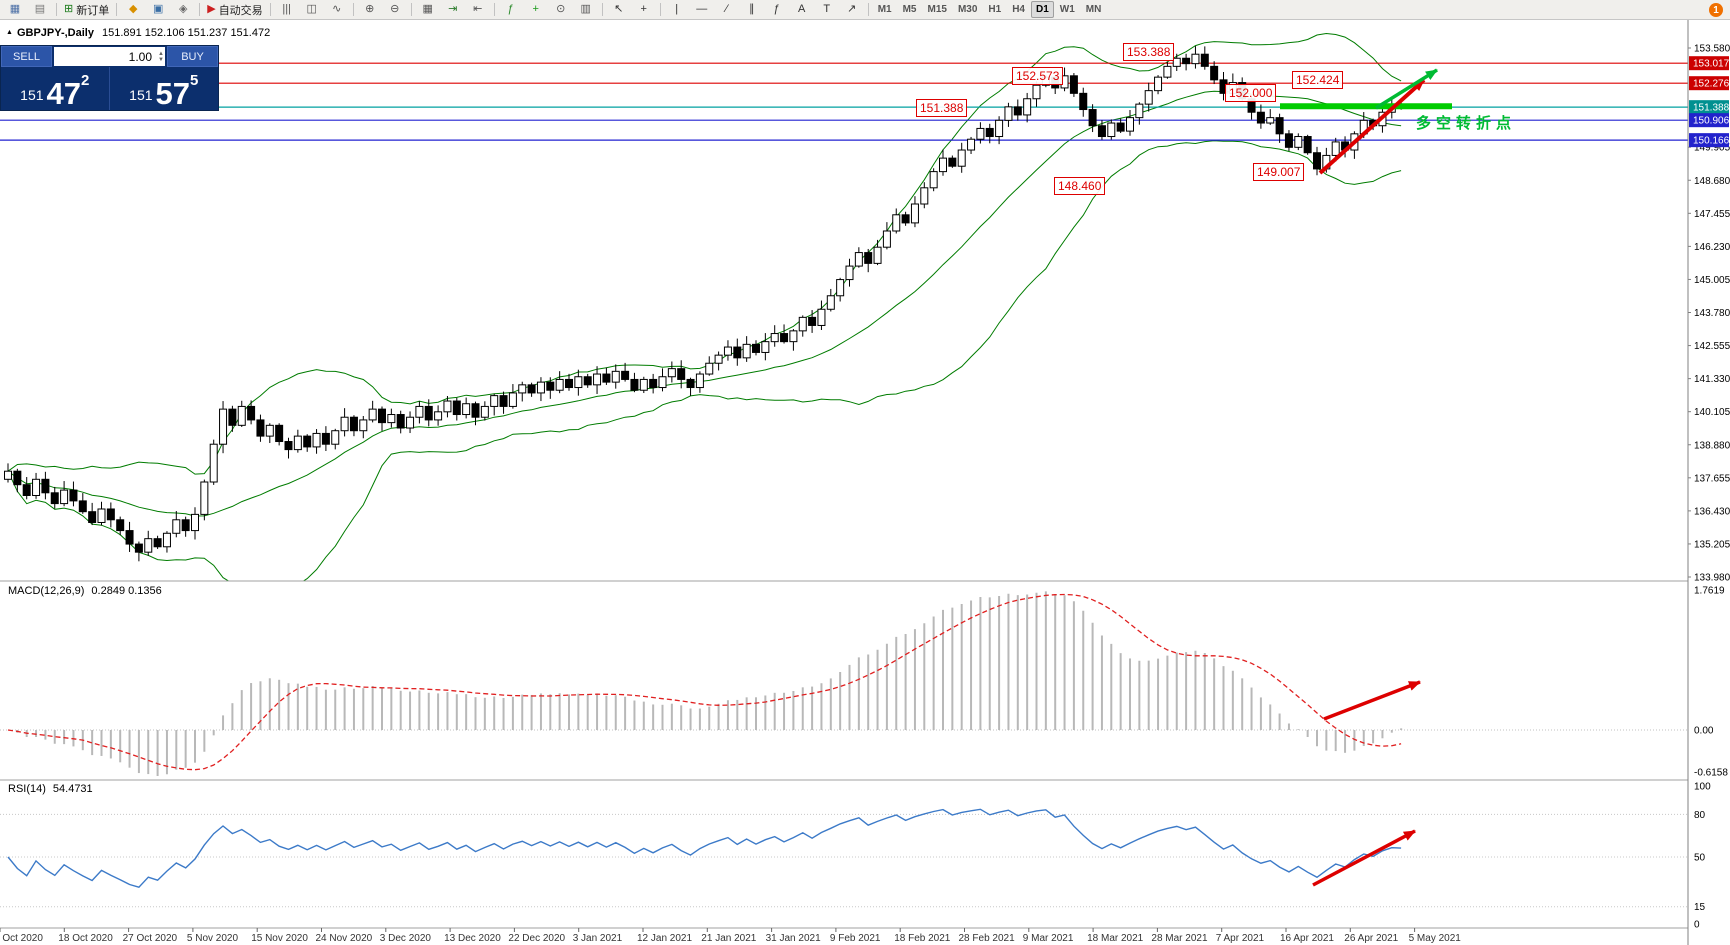  What do you see at coordinates (664, 938) in the screenshot?
I see `time-axis-label: 12 Jan 2021` at bounding box center [664, 938].